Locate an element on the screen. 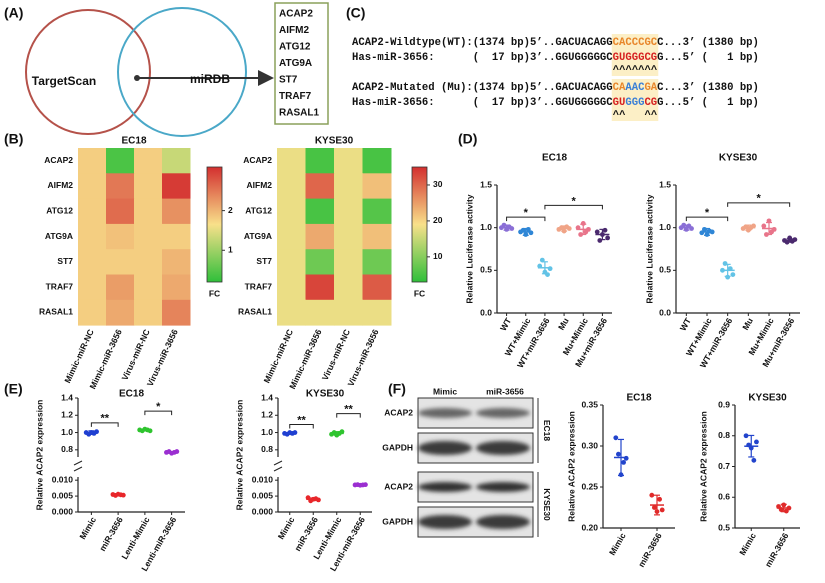 Image resolution: width=825 pixels, height=583 pixels. blot-row: ACAP2 is located at coordinates (398, 486).